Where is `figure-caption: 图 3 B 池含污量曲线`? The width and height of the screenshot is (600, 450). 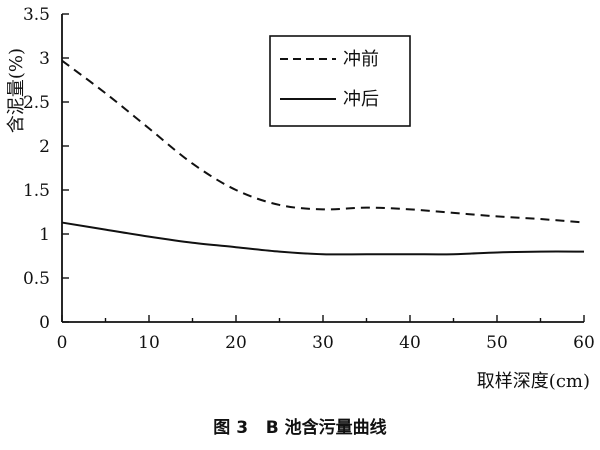 figure-caption: 图 3 B 池含污量曲线 is located at coordinates (299, 427).